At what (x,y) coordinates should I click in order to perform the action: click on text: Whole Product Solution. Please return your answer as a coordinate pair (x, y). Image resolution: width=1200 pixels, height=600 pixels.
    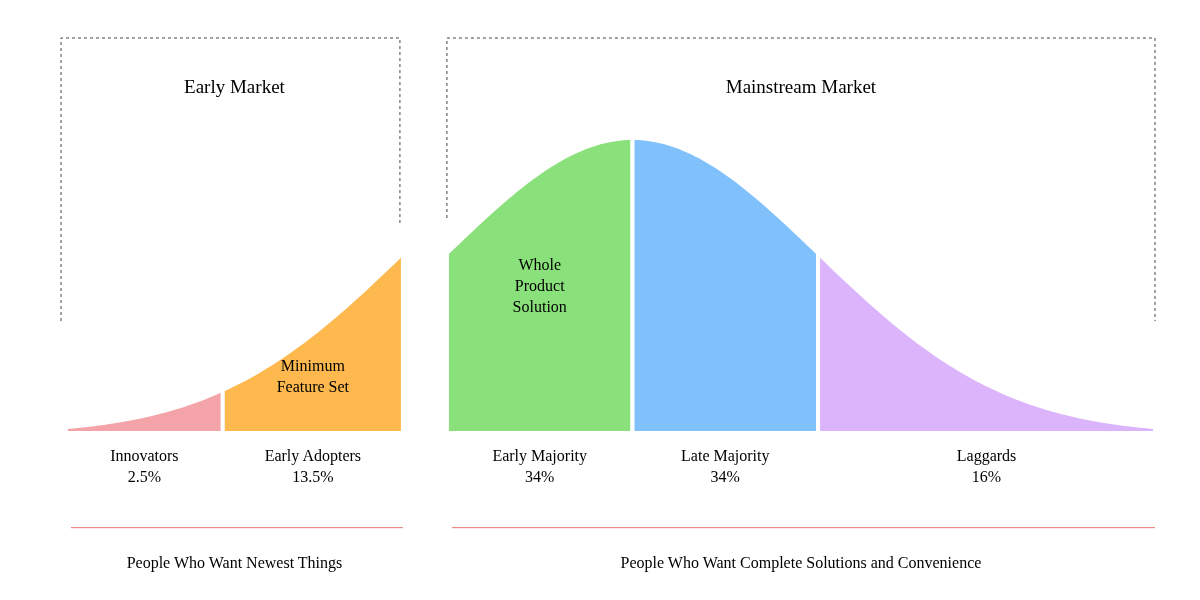
    Looking at the image, I should click on (539, 285).